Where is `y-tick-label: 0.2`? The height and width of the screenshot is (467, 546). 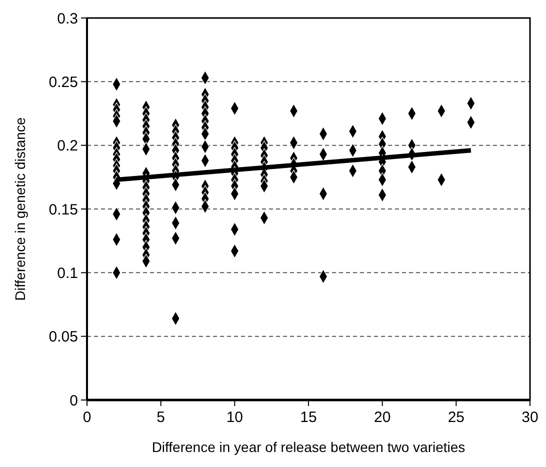 y-tick-label: 0.2 is located at coordinates (67, 146).